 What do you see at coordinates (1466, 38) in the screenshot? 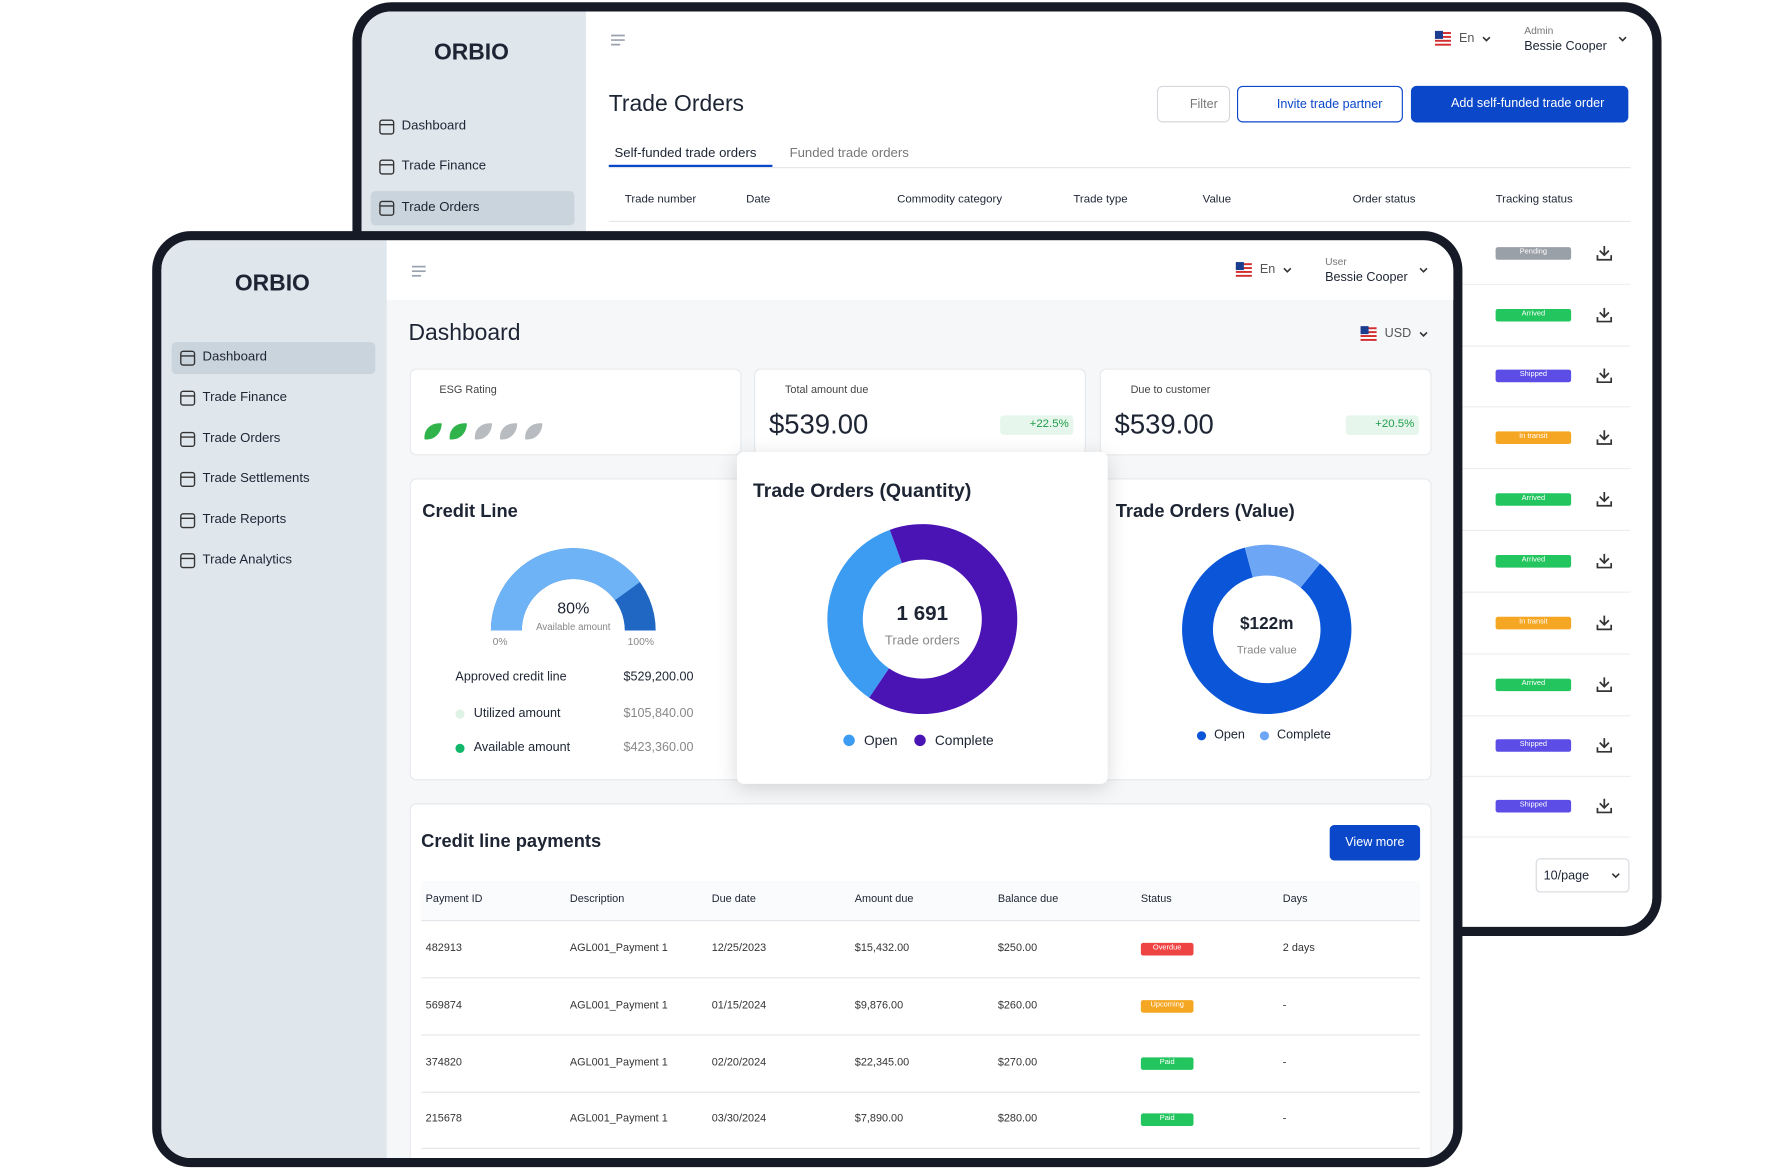
I see `language: En` at bounding box center [1466, 38].